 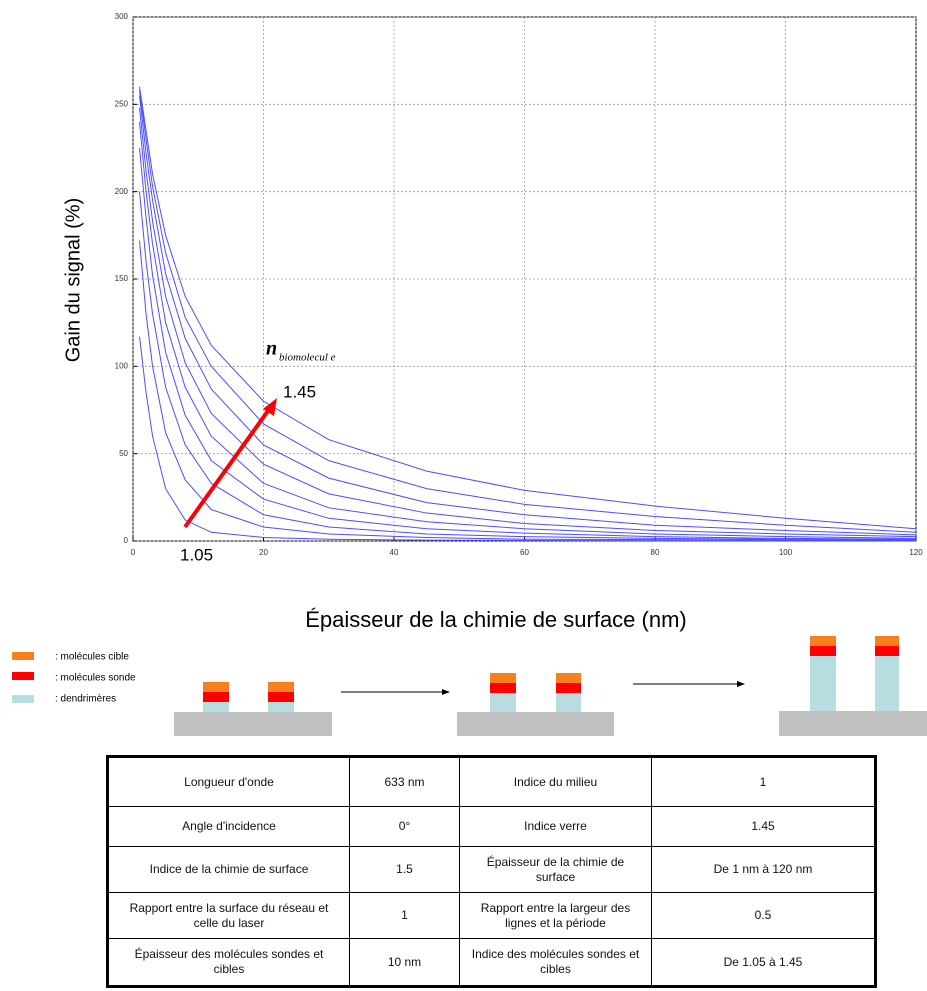 What do you see at coordinates (126, 540) in the screenshot?
I see `y-tick-label: 0` at bounding box center [126, 540].